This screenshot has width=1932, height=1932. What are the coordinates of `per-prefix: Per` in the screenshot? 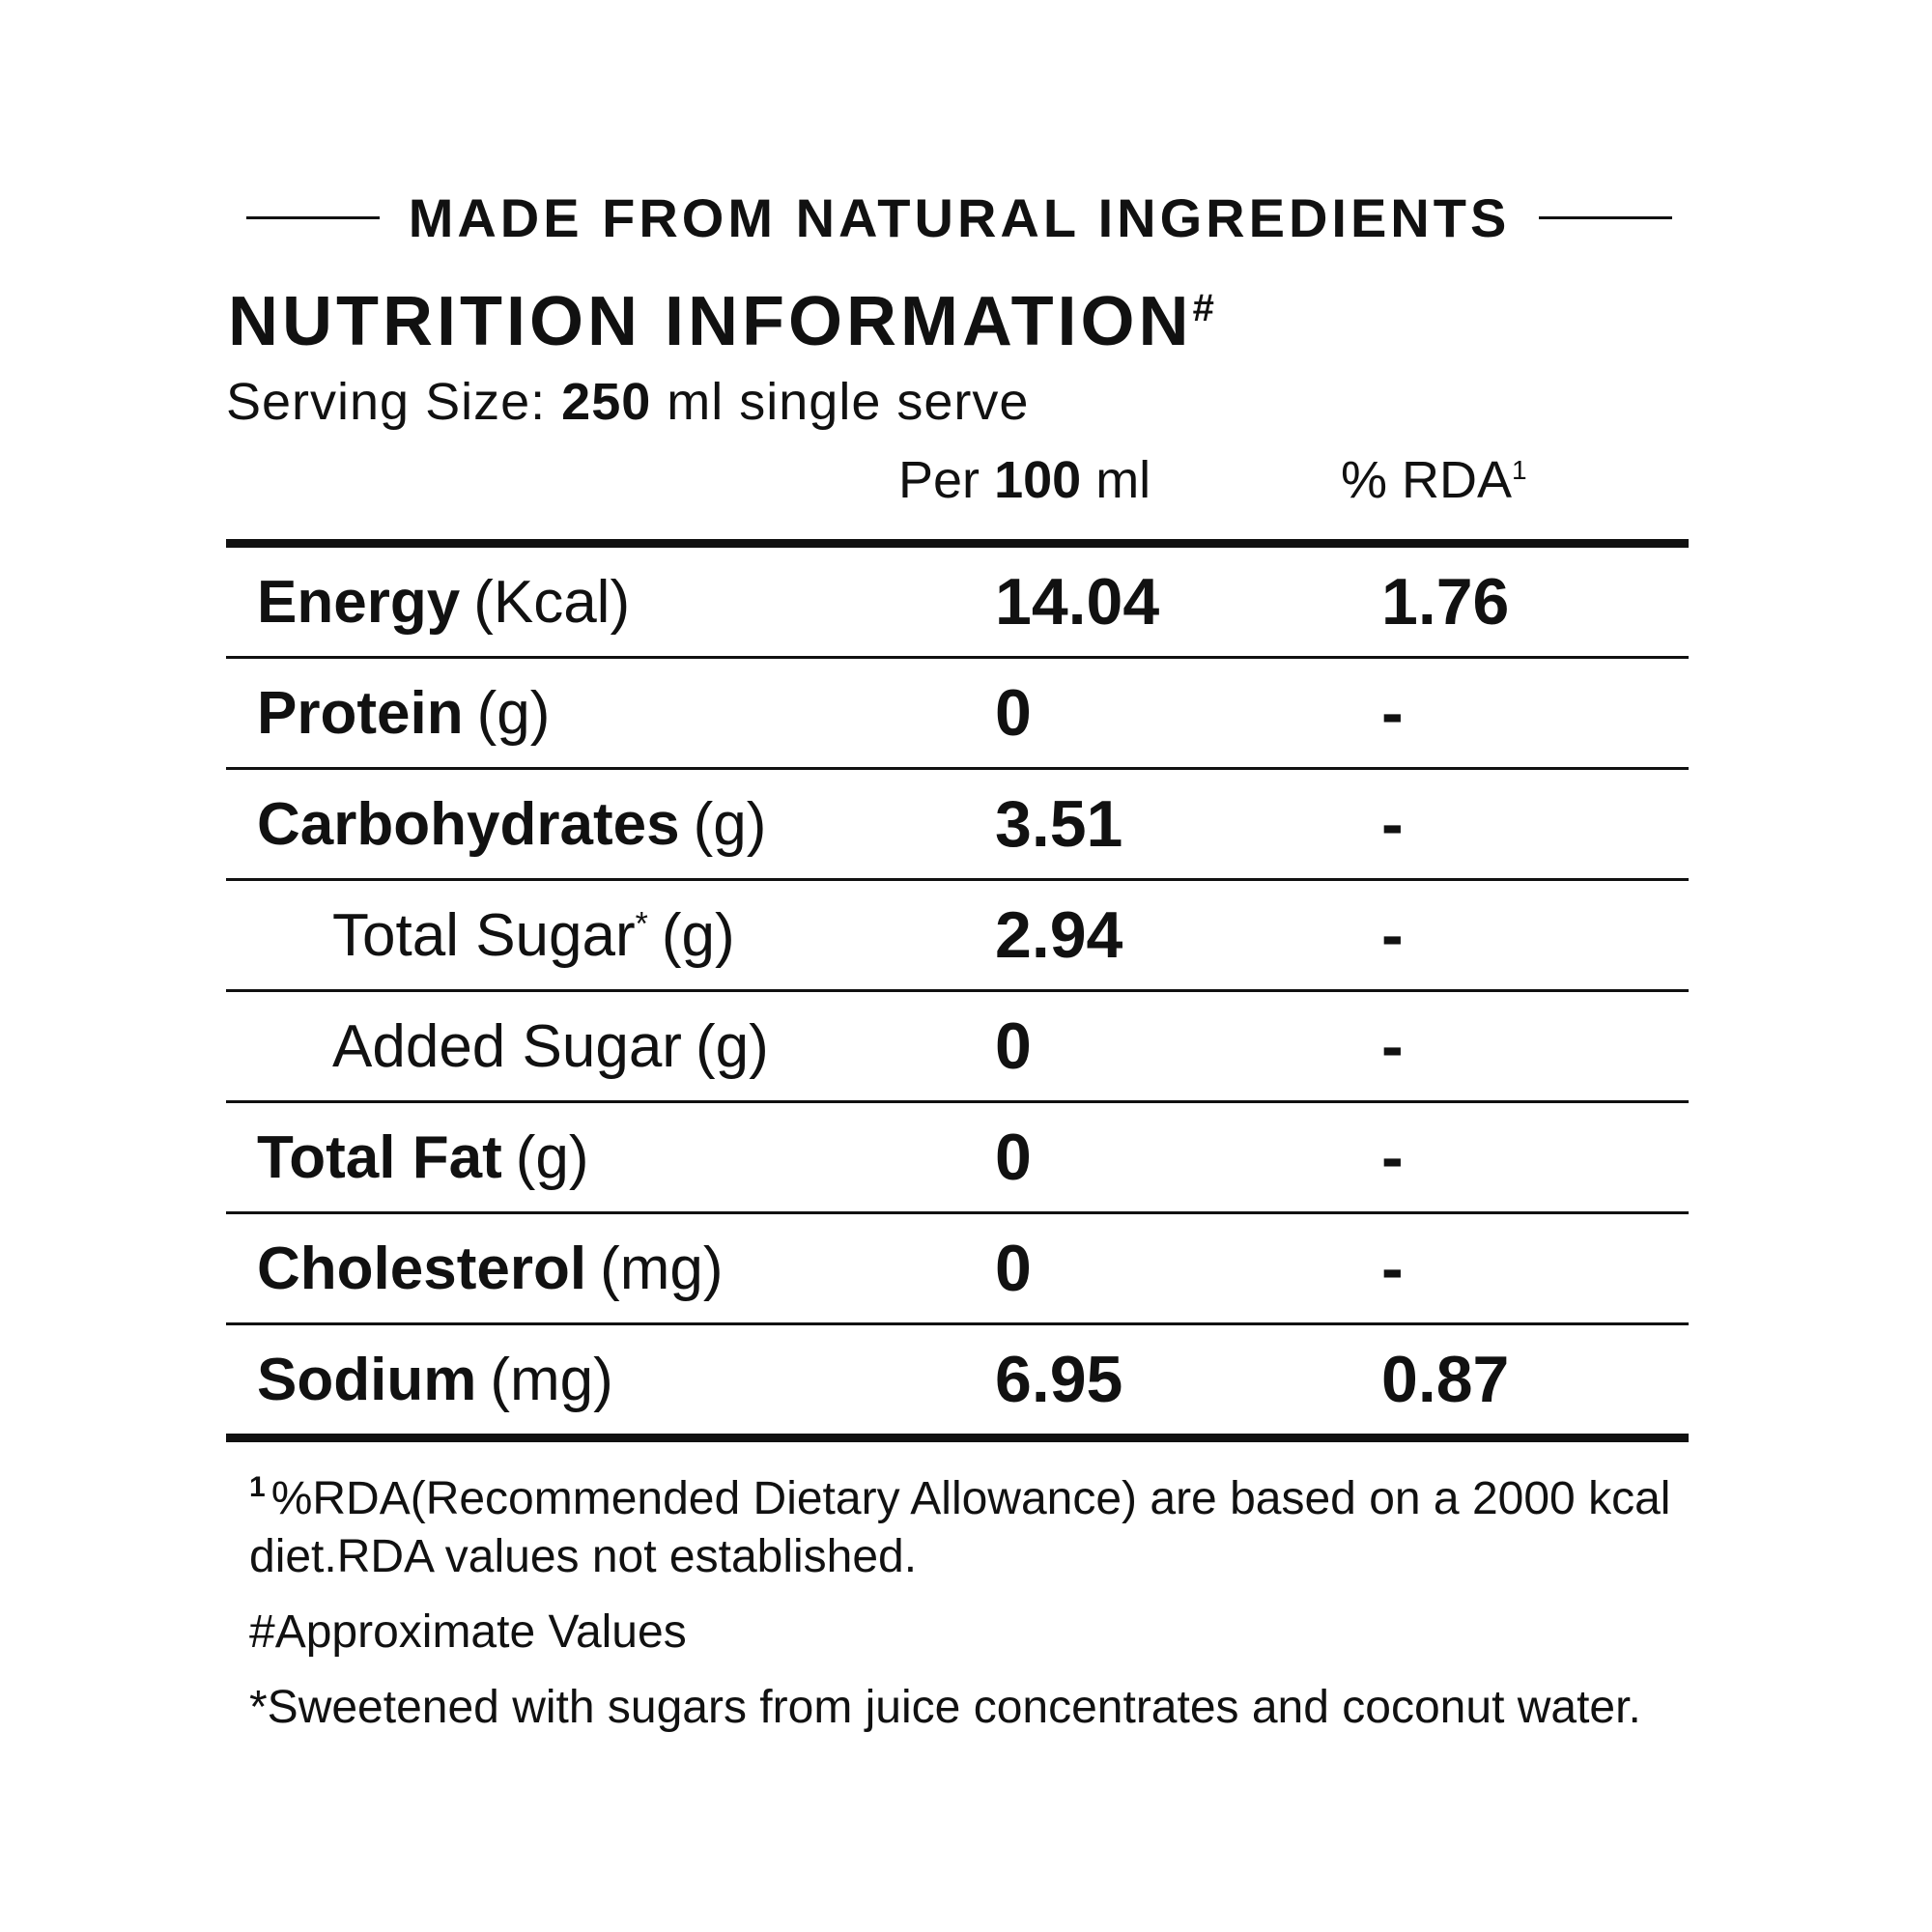 It's located at (939, 480).